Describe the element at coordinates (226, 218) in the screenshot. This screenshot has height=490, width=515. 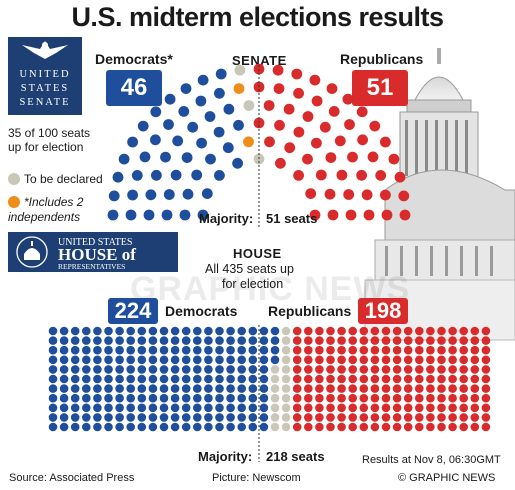
I see `senate-majority-label: Majority:` at that location.